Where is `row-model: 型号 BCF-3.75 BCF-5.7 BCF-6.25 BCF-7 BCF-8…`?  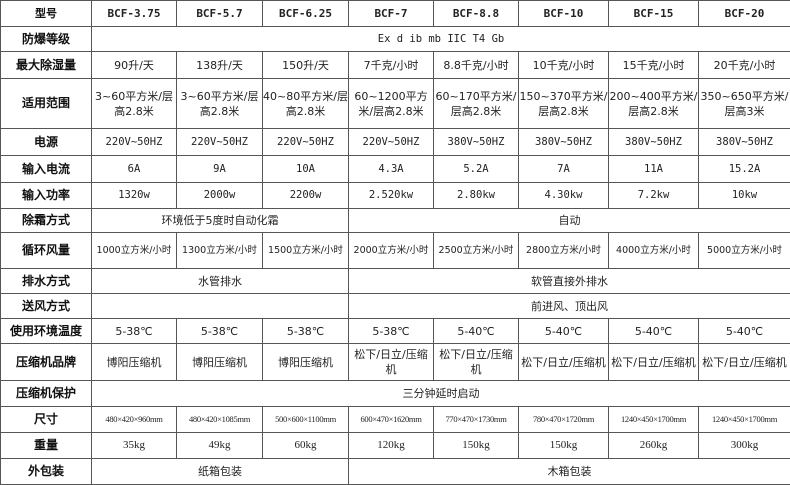
row-model: 型号 BCF-3.75 BCF-5.7 BCF-6.25 BCF-7 BCF-8… is located at coordinates (395, 14).